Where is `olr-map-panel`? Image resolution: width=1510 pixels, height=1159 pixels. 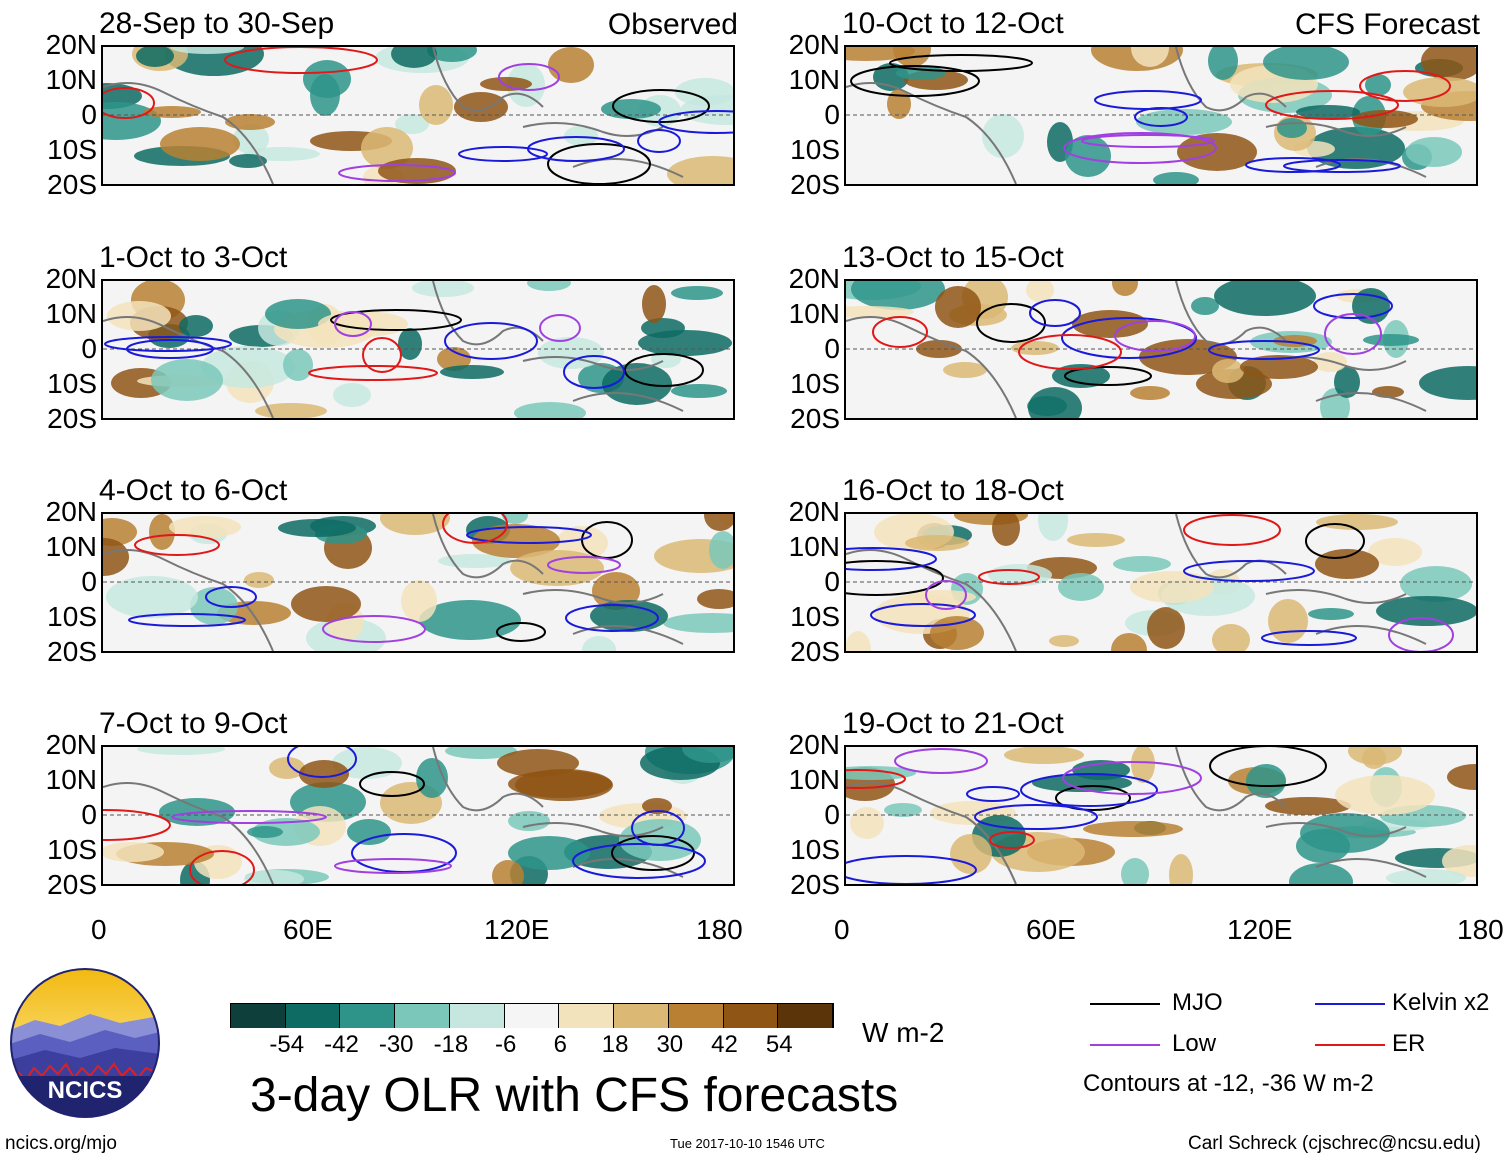
olr-map-panel is located at coordinates (418, 349).